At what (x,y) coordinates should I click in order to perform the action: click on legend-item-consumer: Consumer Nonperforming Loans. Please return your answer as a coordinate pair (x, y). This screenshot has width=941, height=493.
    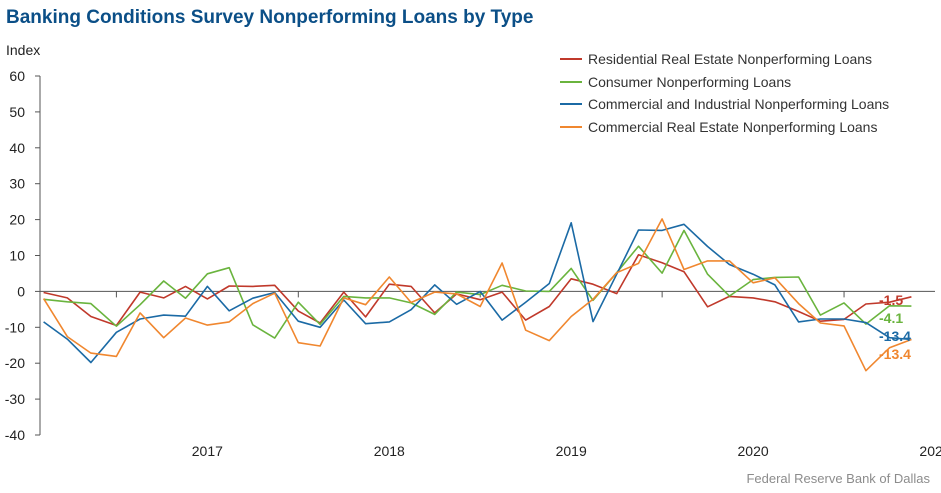
    Looking at the image, I should click on (724, 82).